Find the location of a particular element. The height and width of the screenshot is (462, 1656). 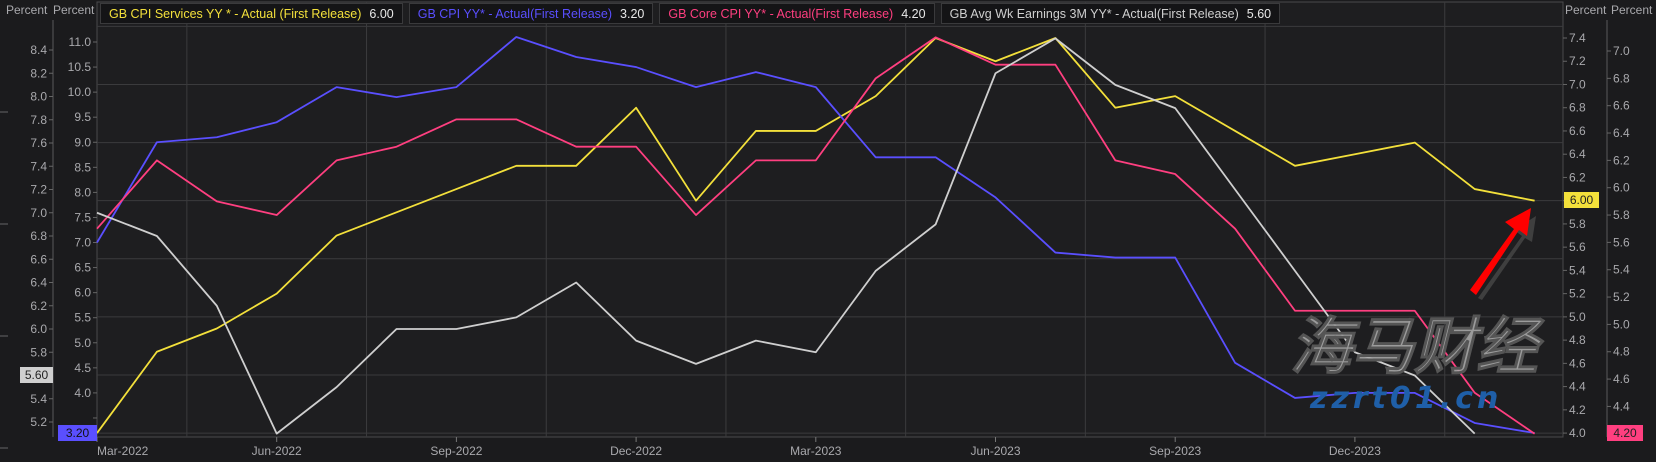

earnings-axis-tick-label: 8.0 is located at coordinates (38, 97).